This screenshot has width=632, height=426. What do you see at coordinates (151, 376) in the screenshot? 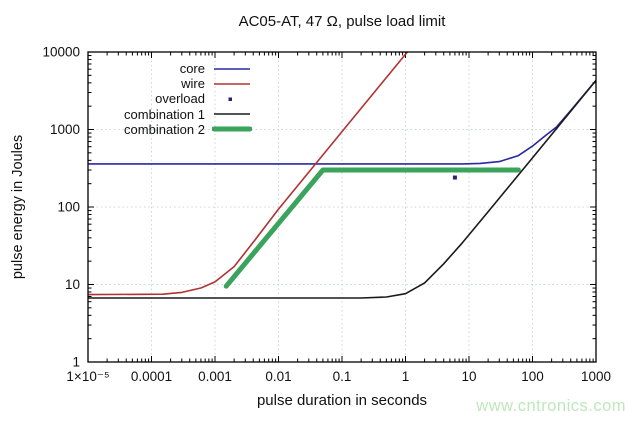
I see `x-tick-label: 0.0001` at bounding box center [151, 376].